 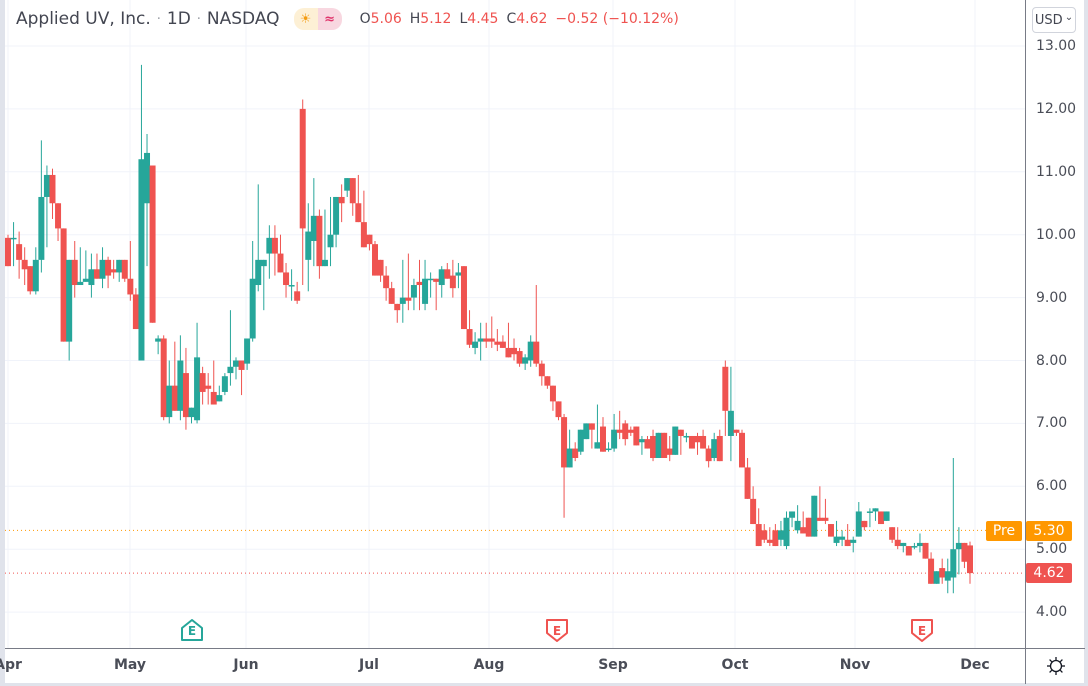 What do you see at coordinates (1056, 668) in the screenshot?
I see `settings-icon` at bounding box center [1056, 668].